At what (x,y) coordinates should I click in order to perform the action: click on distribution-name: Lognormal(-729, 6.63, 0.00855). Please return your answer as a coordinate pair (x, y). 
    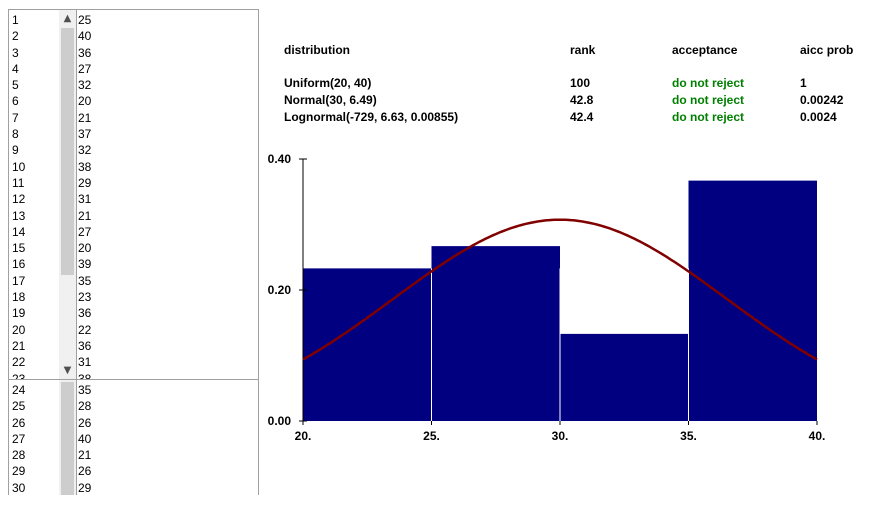
    Looking at the image, I should click on (371, 117).